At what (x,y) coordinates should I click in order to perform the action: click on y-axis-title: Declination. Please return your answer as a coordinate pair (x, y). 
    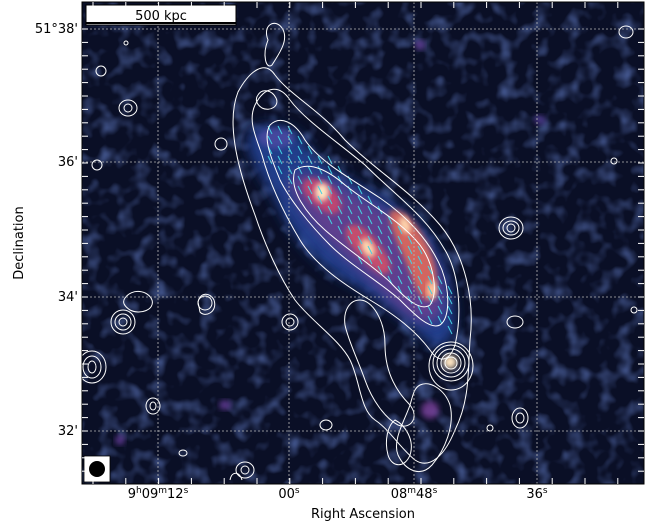
    Looking at the image, I should click on (19, 243).